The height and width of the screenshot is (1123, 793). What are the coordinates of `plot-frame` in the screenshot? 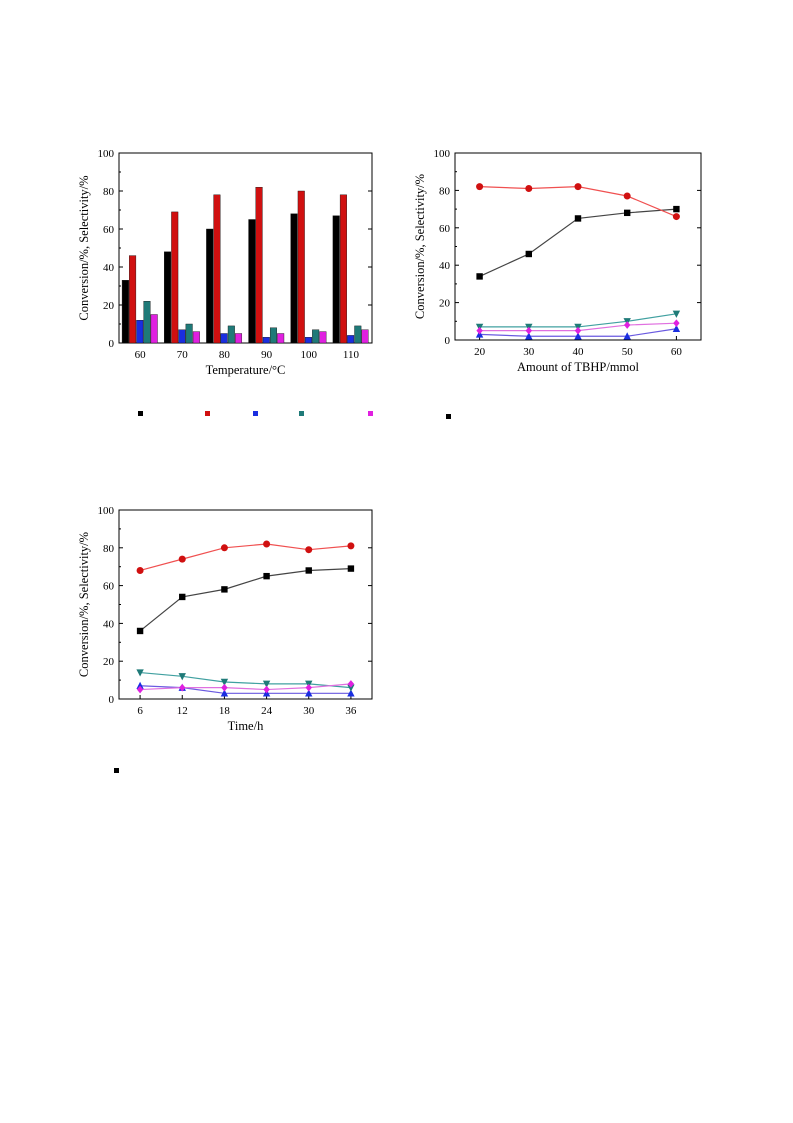 It's located at (245, 604).